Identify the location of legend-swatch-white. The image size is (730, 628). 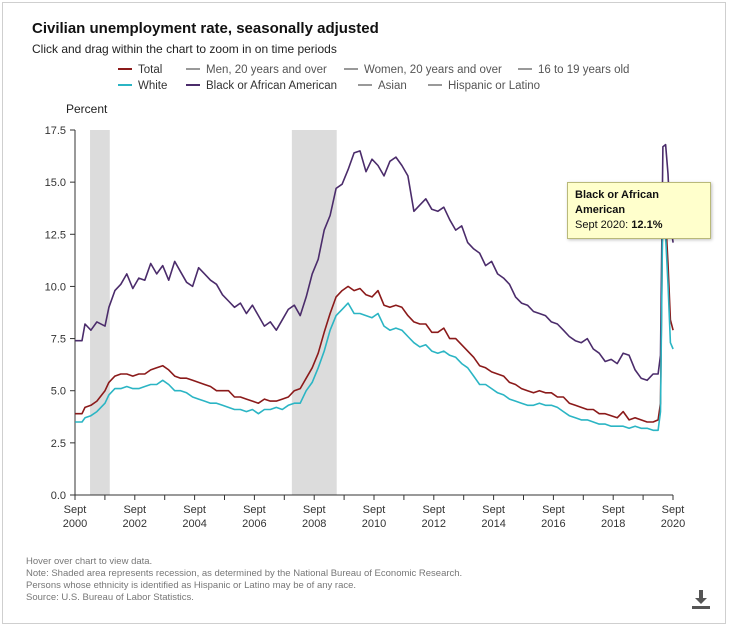
(125, 84).